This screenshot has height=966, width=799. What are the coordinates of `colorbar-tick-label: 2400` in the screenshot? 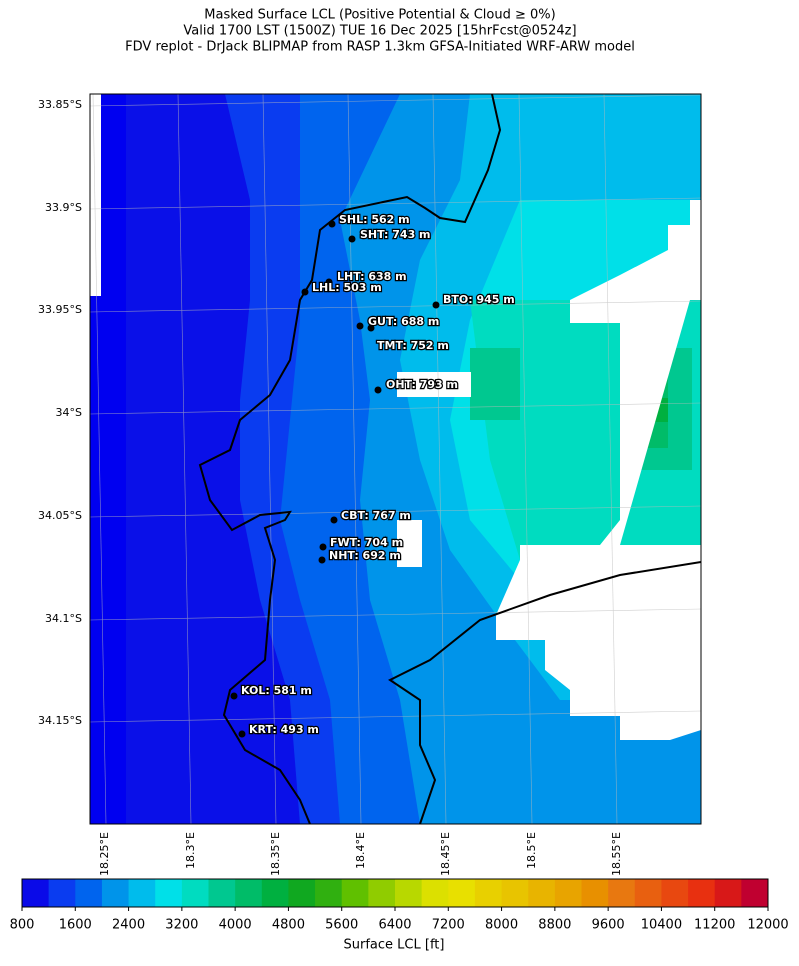 It's located at (128, 925).